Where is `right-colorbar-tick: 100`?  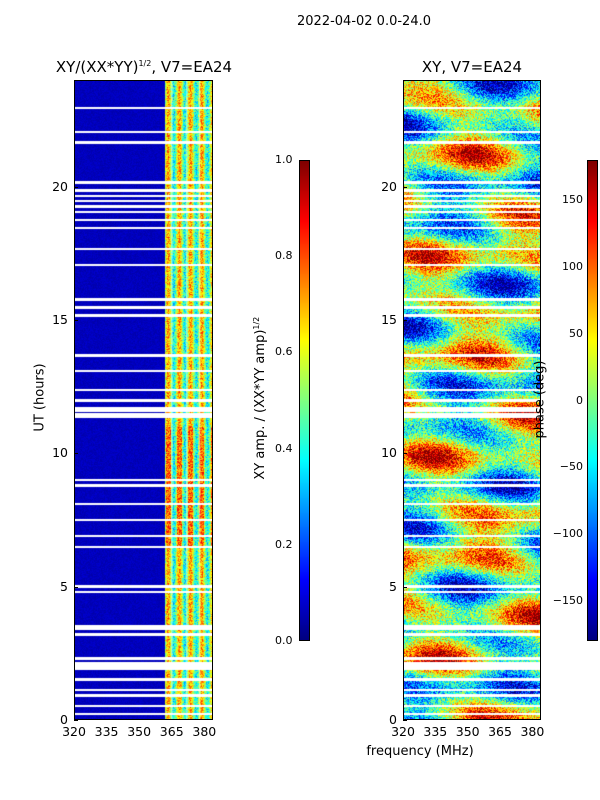
right-colorbar-tick: 100 is located at coordinates (572, 266).